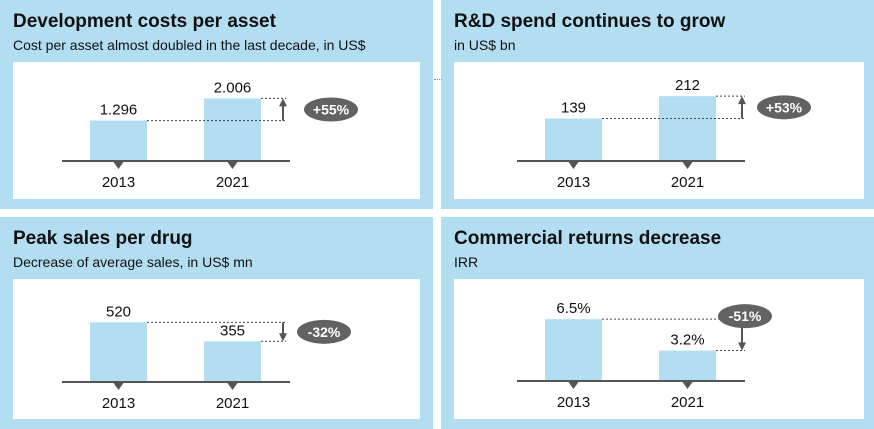 The width and height of the screenshot is (874, 429). I want to click on chart-subtitle: in US$ bn, so click(485, 45).